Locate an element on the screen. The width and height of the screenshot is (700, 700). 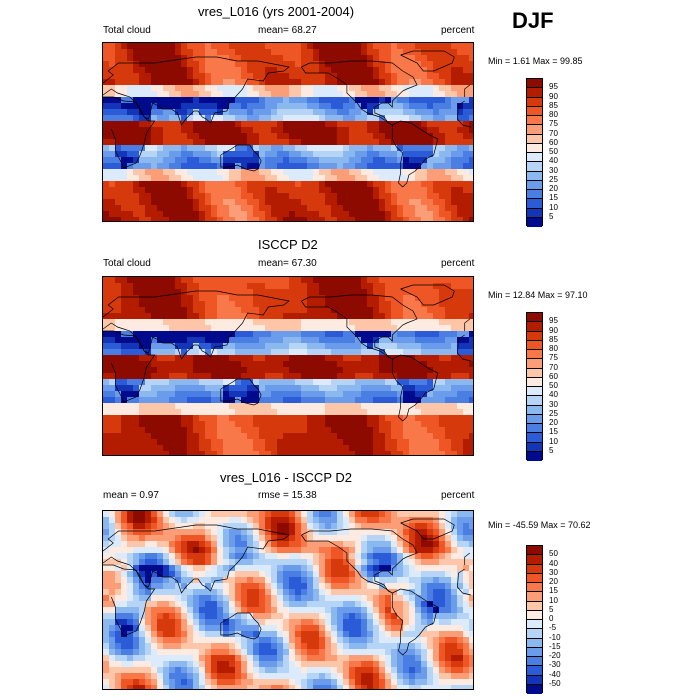
panel-2-colorbar is located at coordinates (534, 386).